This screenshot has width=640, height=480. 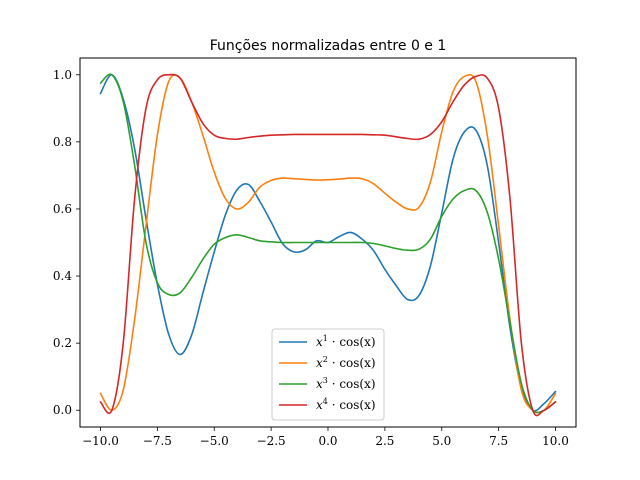 I want to click on y-tick-label: 1.0, so click(x=62, y=75).